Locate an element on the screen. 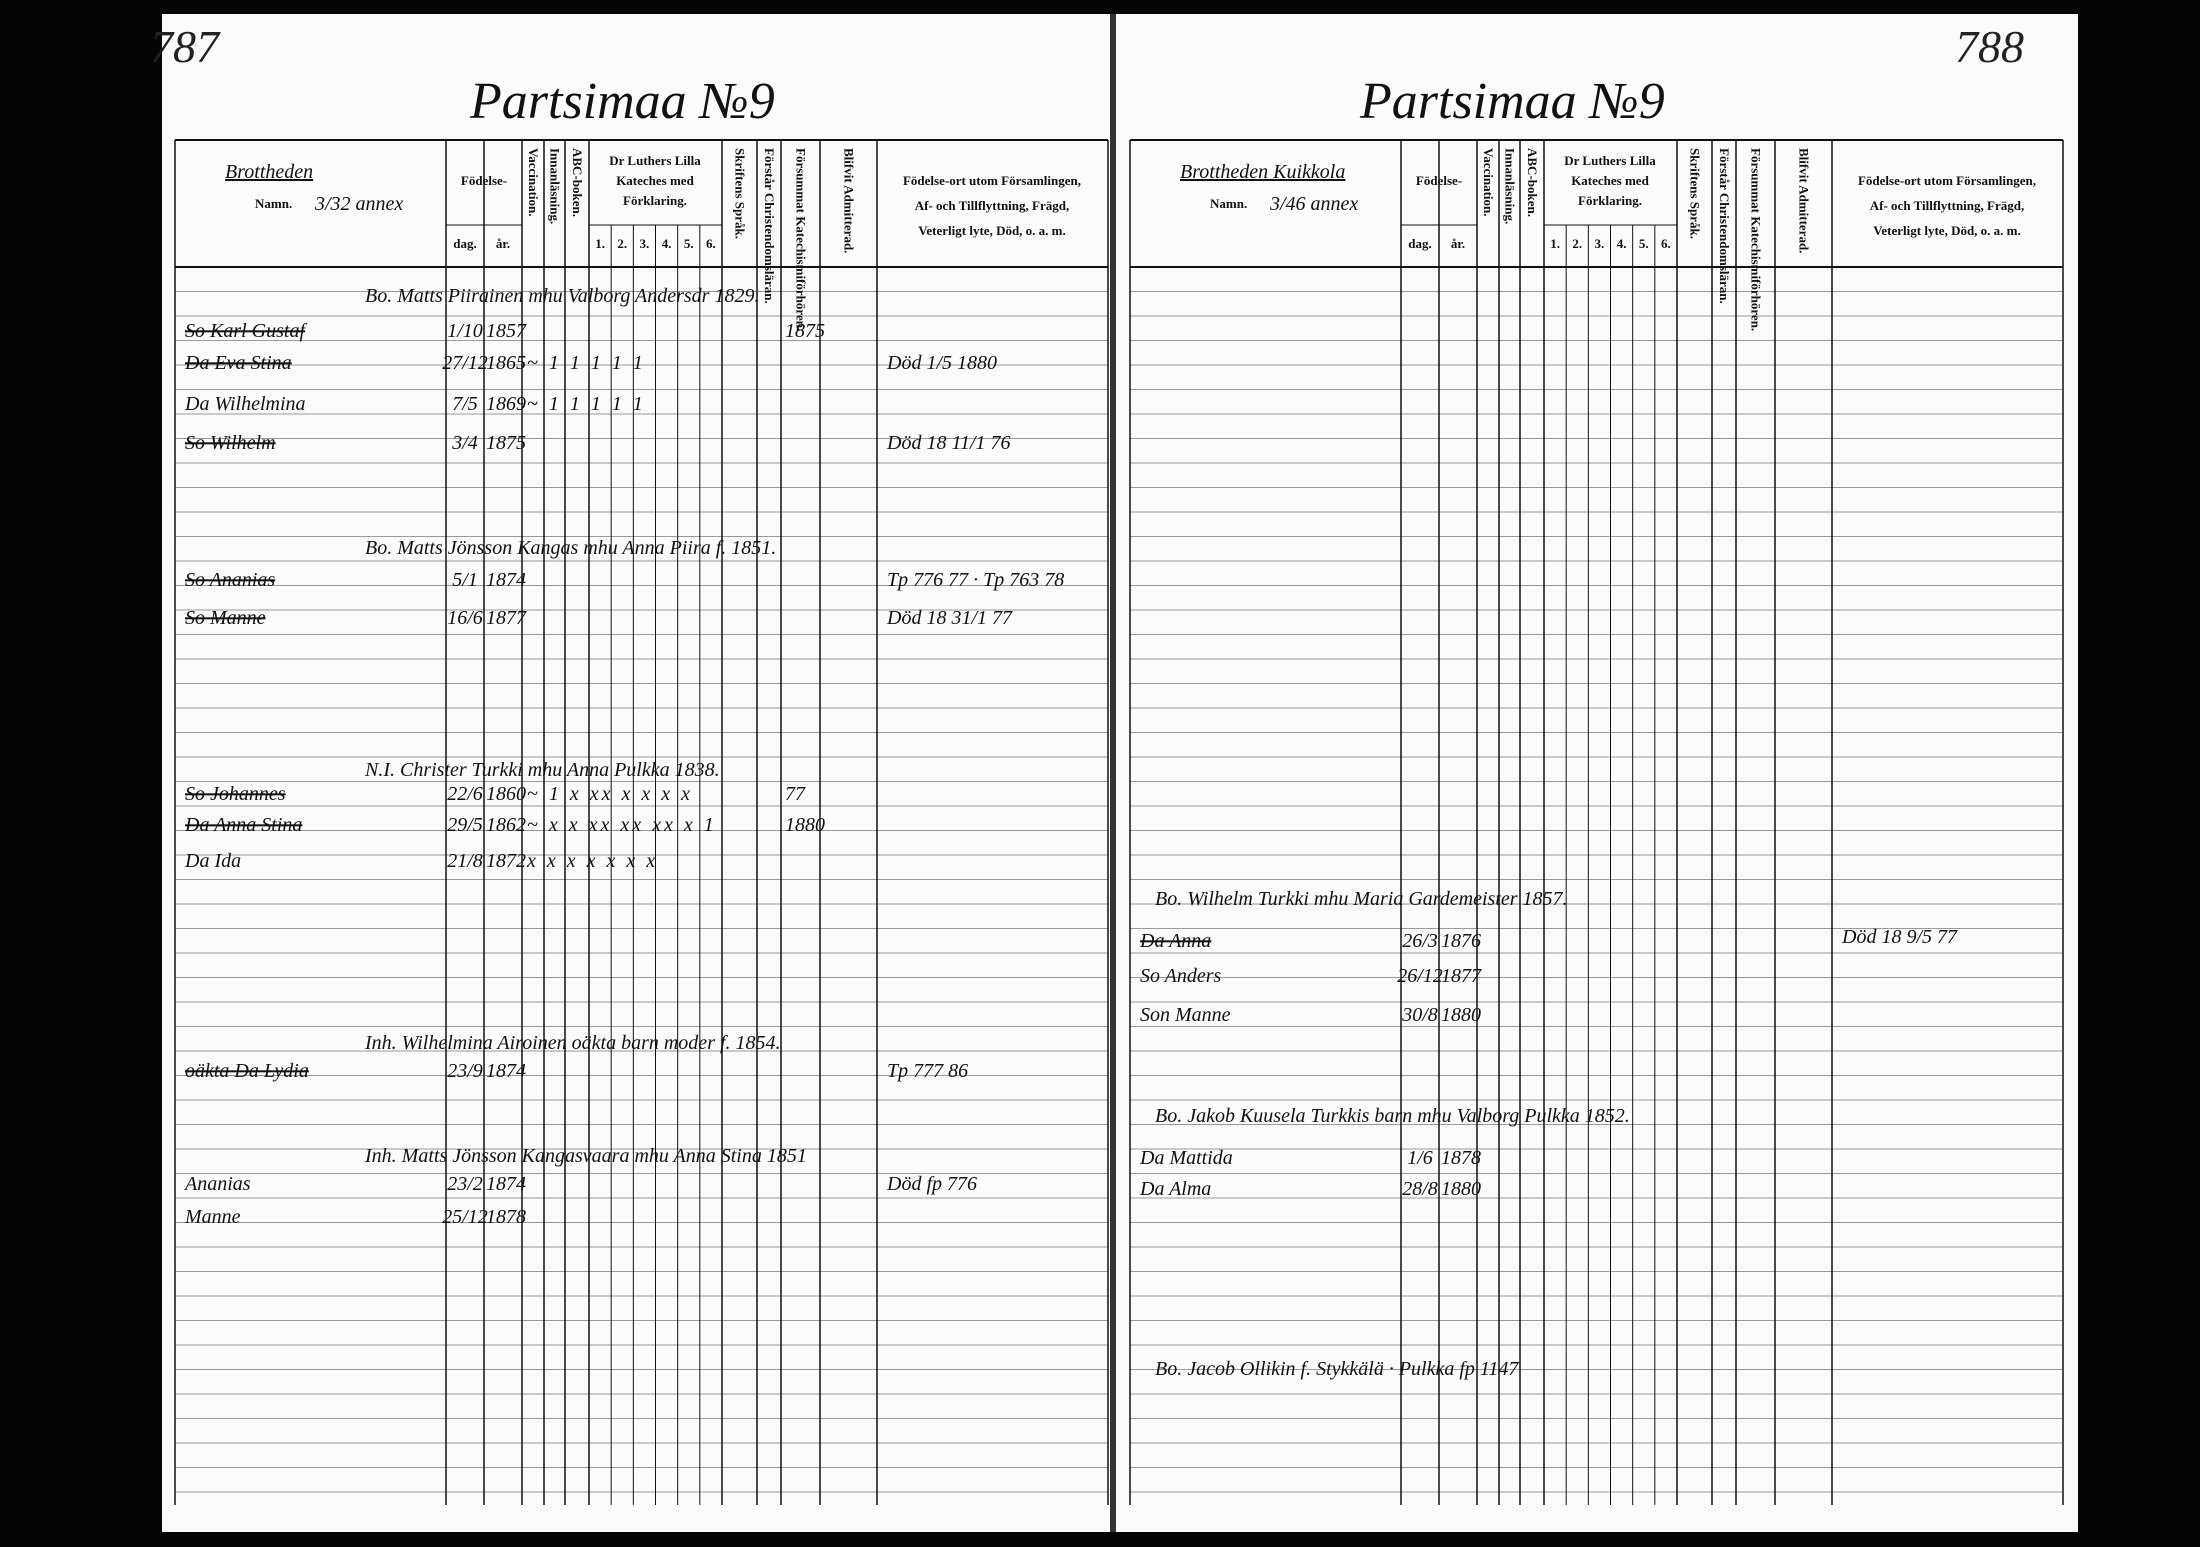 The width and height of the screenshot is (2200, 1547). member-name: So Karl Gustaf is located at coordinates (246, 331).